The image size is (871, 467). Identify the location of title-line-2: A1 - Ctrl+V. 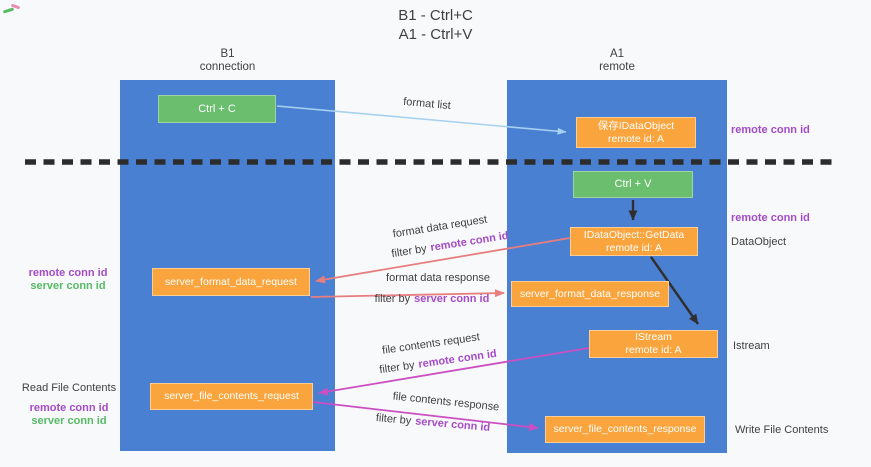
(435, 34).